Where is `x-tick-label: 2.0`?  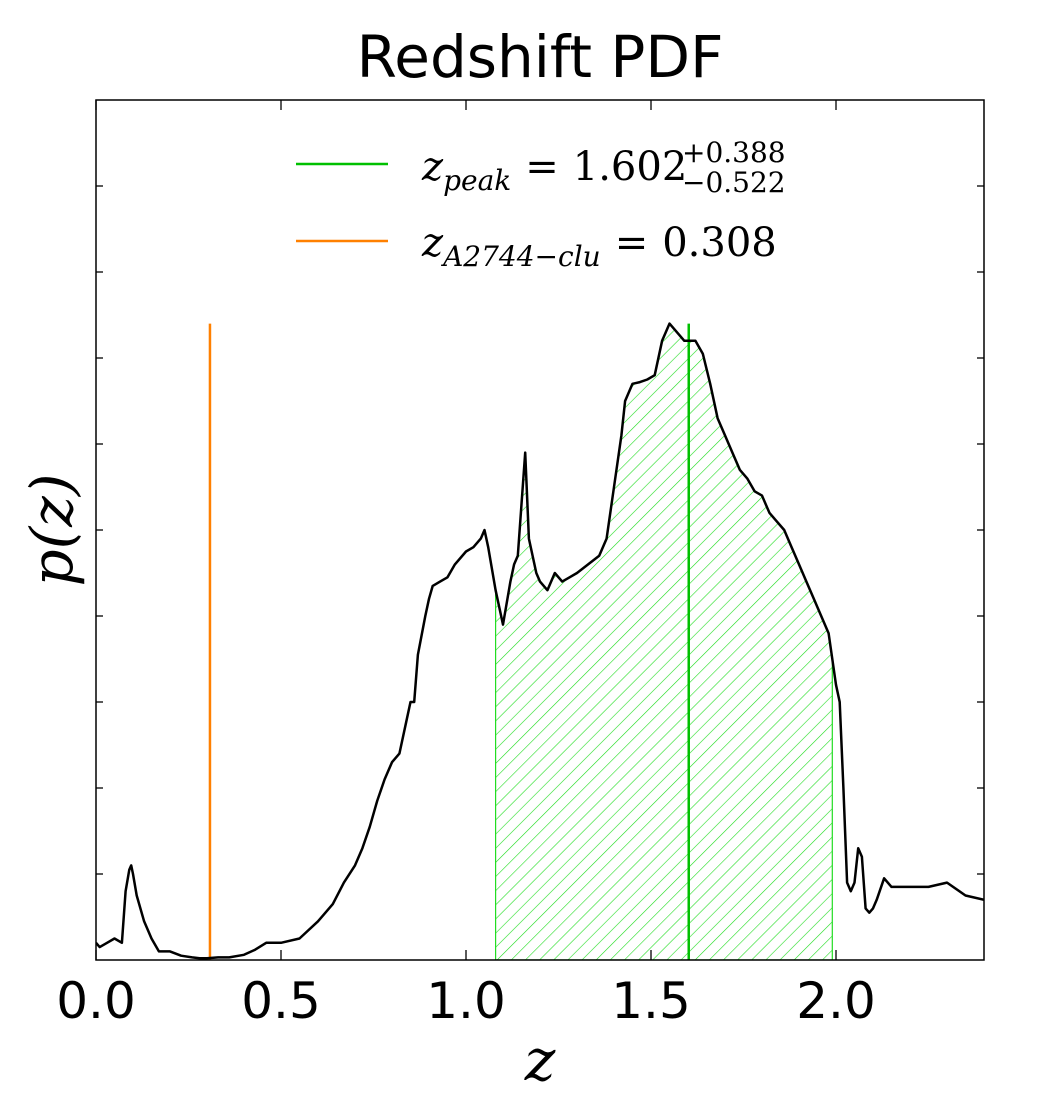 x-tick-label: 2.0 is located at coordinates (836, 1001).